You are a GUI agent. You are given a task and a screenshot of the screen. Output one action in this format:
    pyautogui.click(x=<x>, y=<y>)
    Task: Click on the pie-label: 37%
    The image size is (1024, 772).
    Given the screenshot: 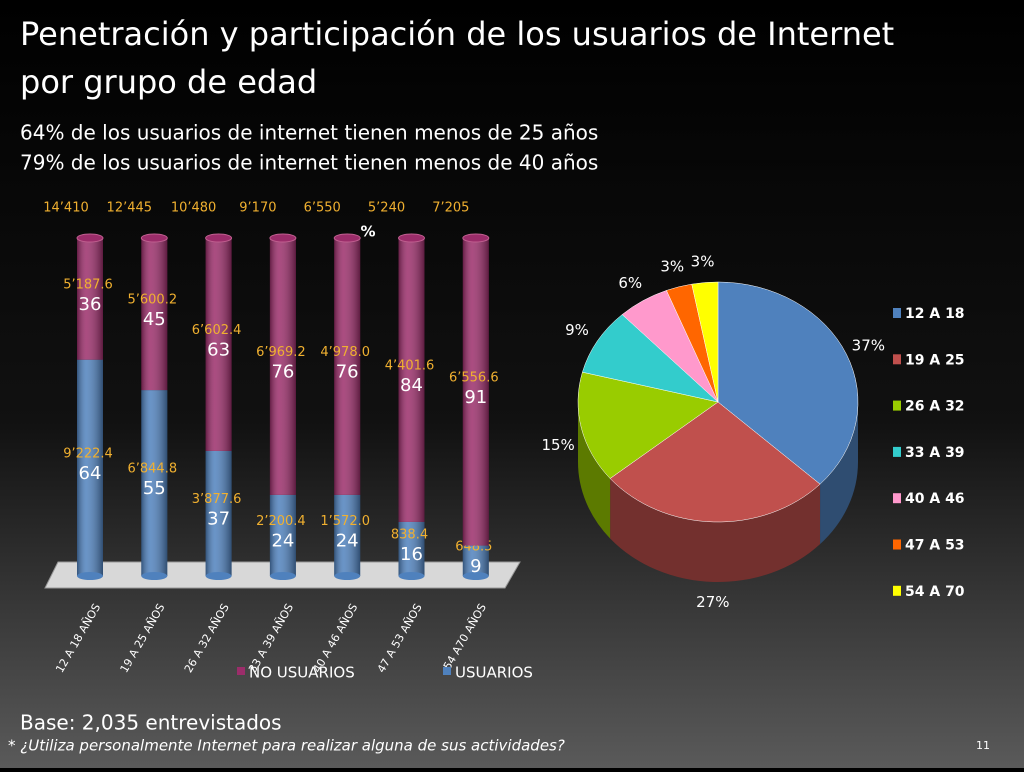 What is the action you would take?
    pyautogui.click(x=868, y=346)
    